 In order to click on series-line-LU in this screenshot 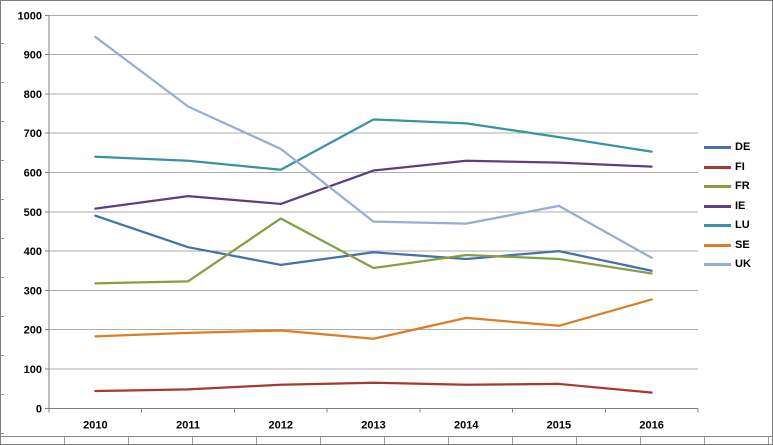, I will do `click(373, 144)`.